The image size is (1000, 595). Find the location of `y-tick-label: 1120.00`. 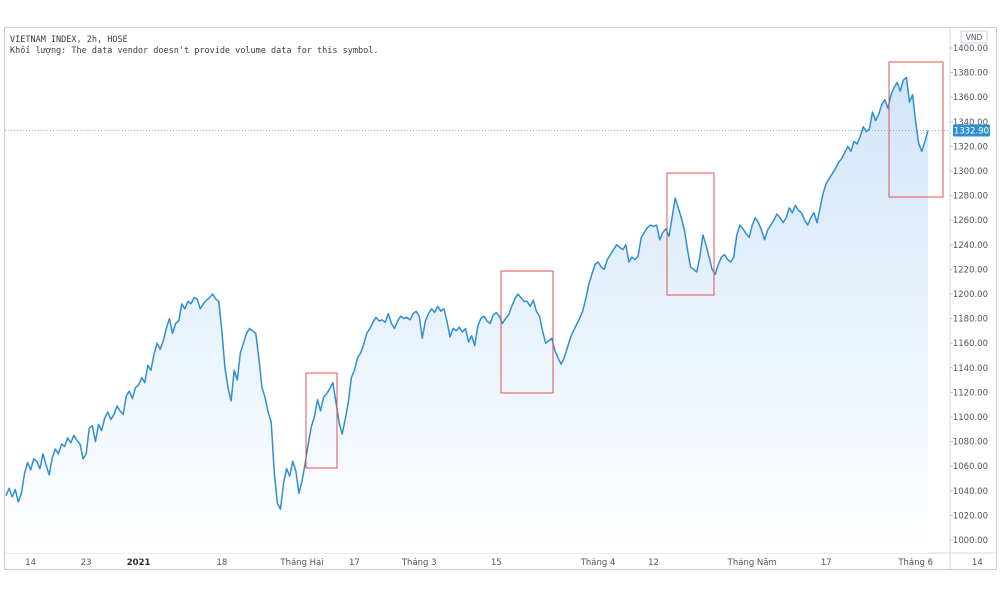

y-tick-label: 1120.00 is located at coordinates (970, 393).